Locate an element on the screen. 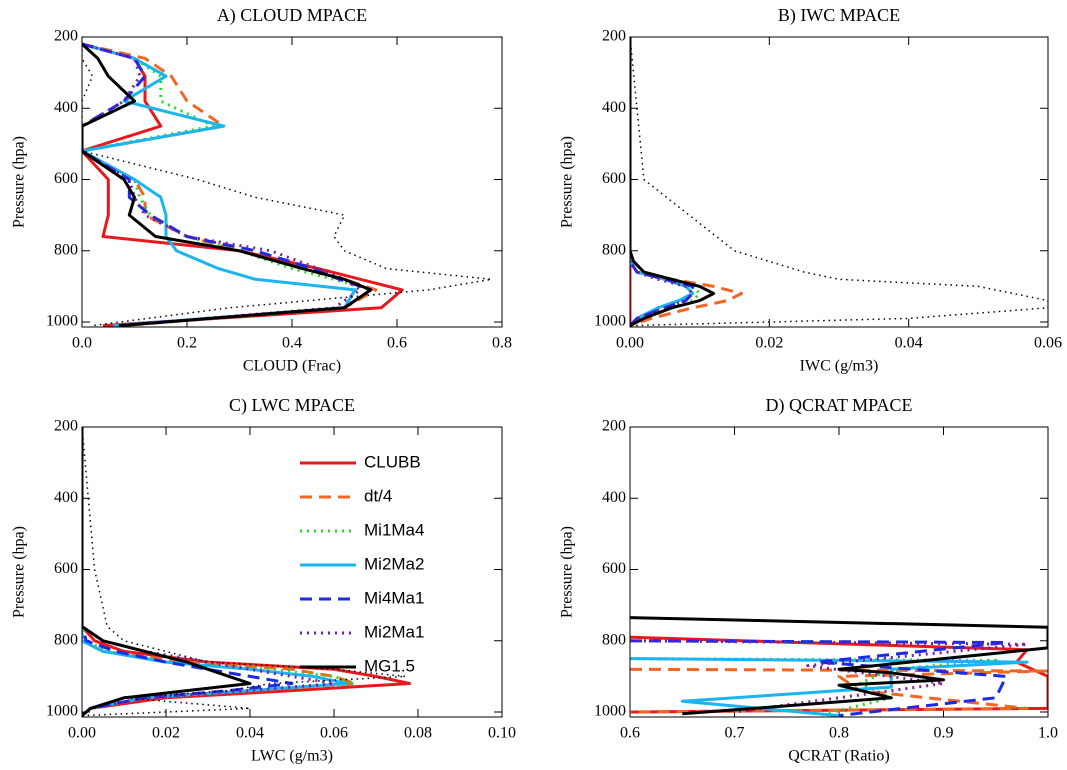  x-tick-label: 0.4 is located at coordinates (292, 343).